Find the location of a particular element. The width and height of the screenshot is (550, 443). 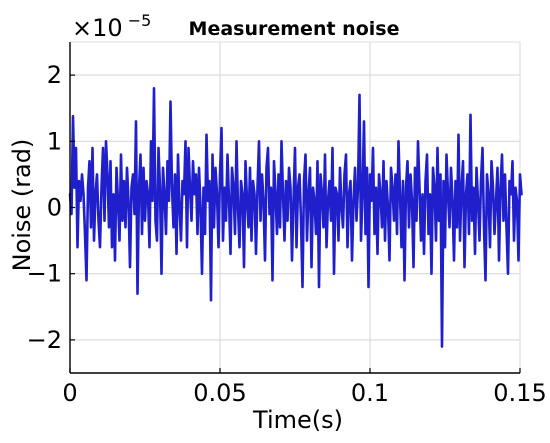

x-tick-label: 0.05 is located at coordinates (219, 393).